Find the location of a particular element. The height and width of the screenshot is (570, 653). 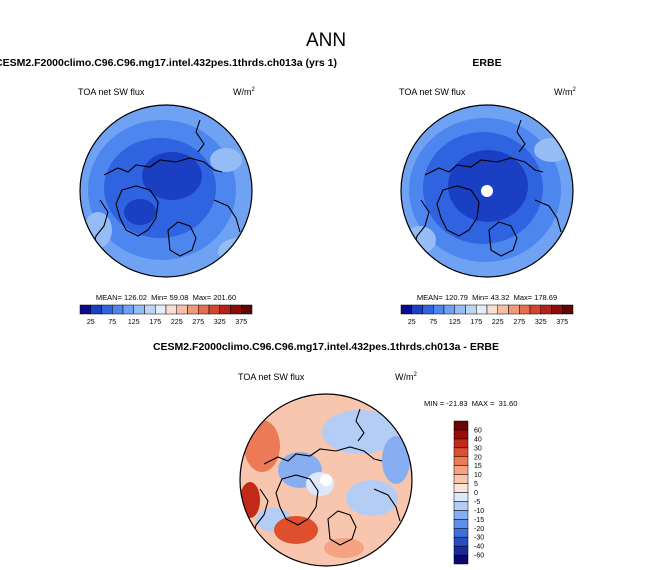

colorbar-tick-label: 325 is located at coordinates (541, 322).